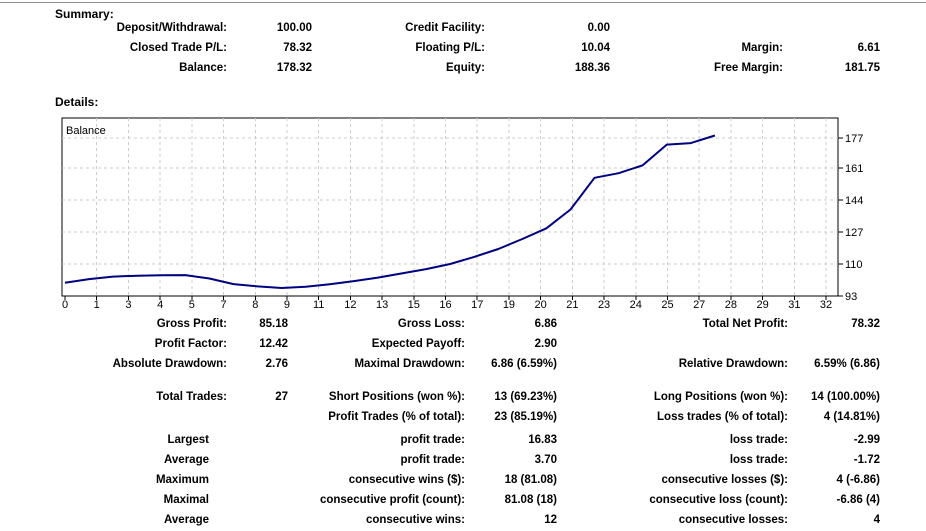 Image resolution: width=926 pixels, height=531 pixels. Describe the element at coordinates (171, 28) in the screenshot. I see `stat-label: Deposit/Withdrawal:` at that location.